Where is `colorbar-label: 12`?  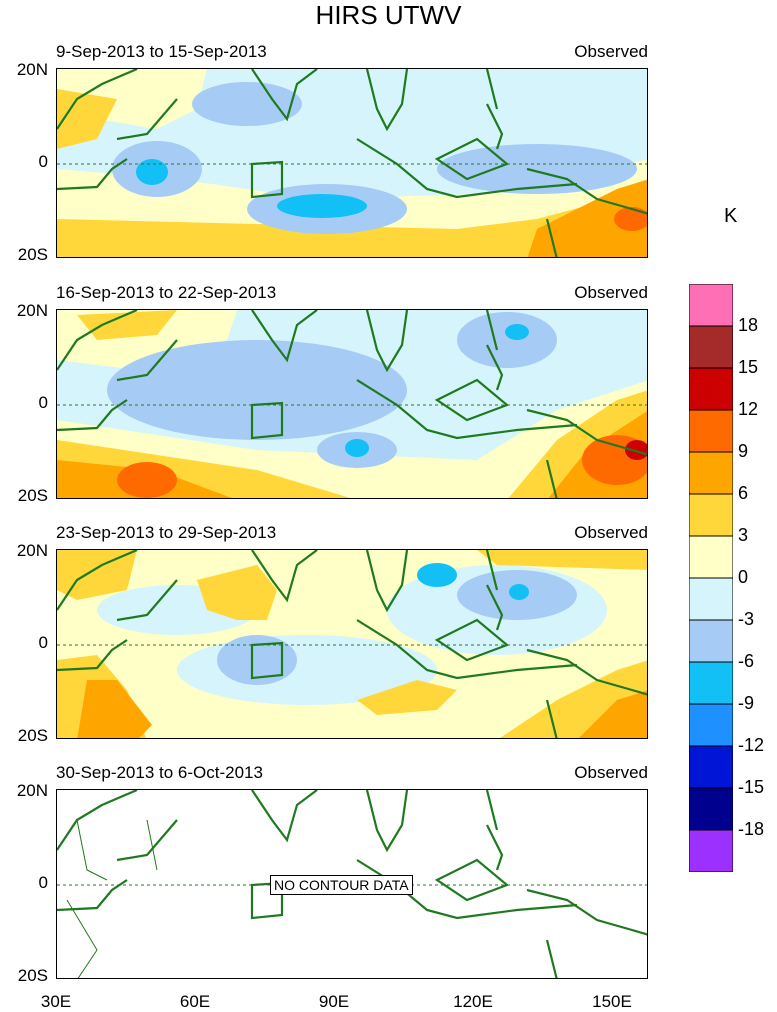 colorbar-label: 12 is located at coordinates (748, 409).